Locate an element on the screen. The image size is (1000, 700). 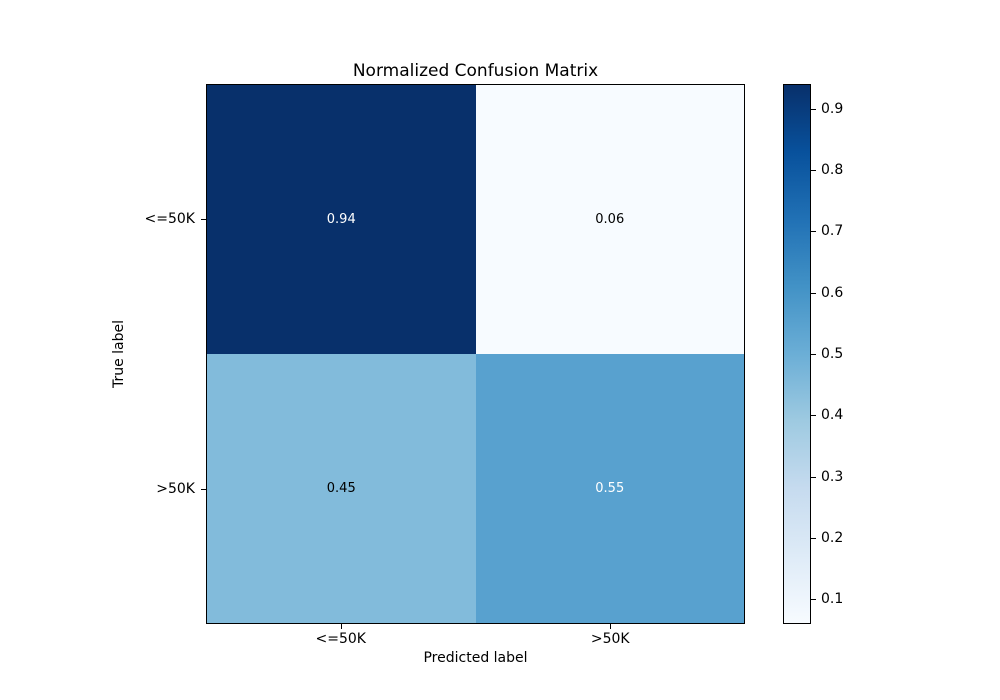
heatmap-cell-r1c1: 0.55 is located at coordinates (609, 488).